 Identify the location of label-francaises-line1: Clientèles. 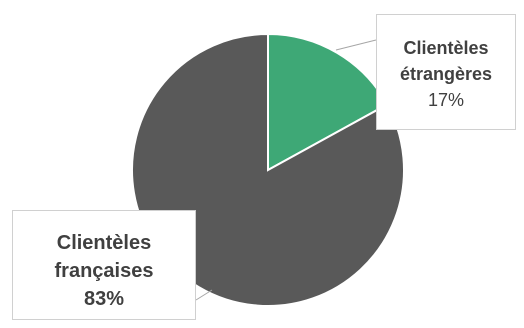
(104, 243).